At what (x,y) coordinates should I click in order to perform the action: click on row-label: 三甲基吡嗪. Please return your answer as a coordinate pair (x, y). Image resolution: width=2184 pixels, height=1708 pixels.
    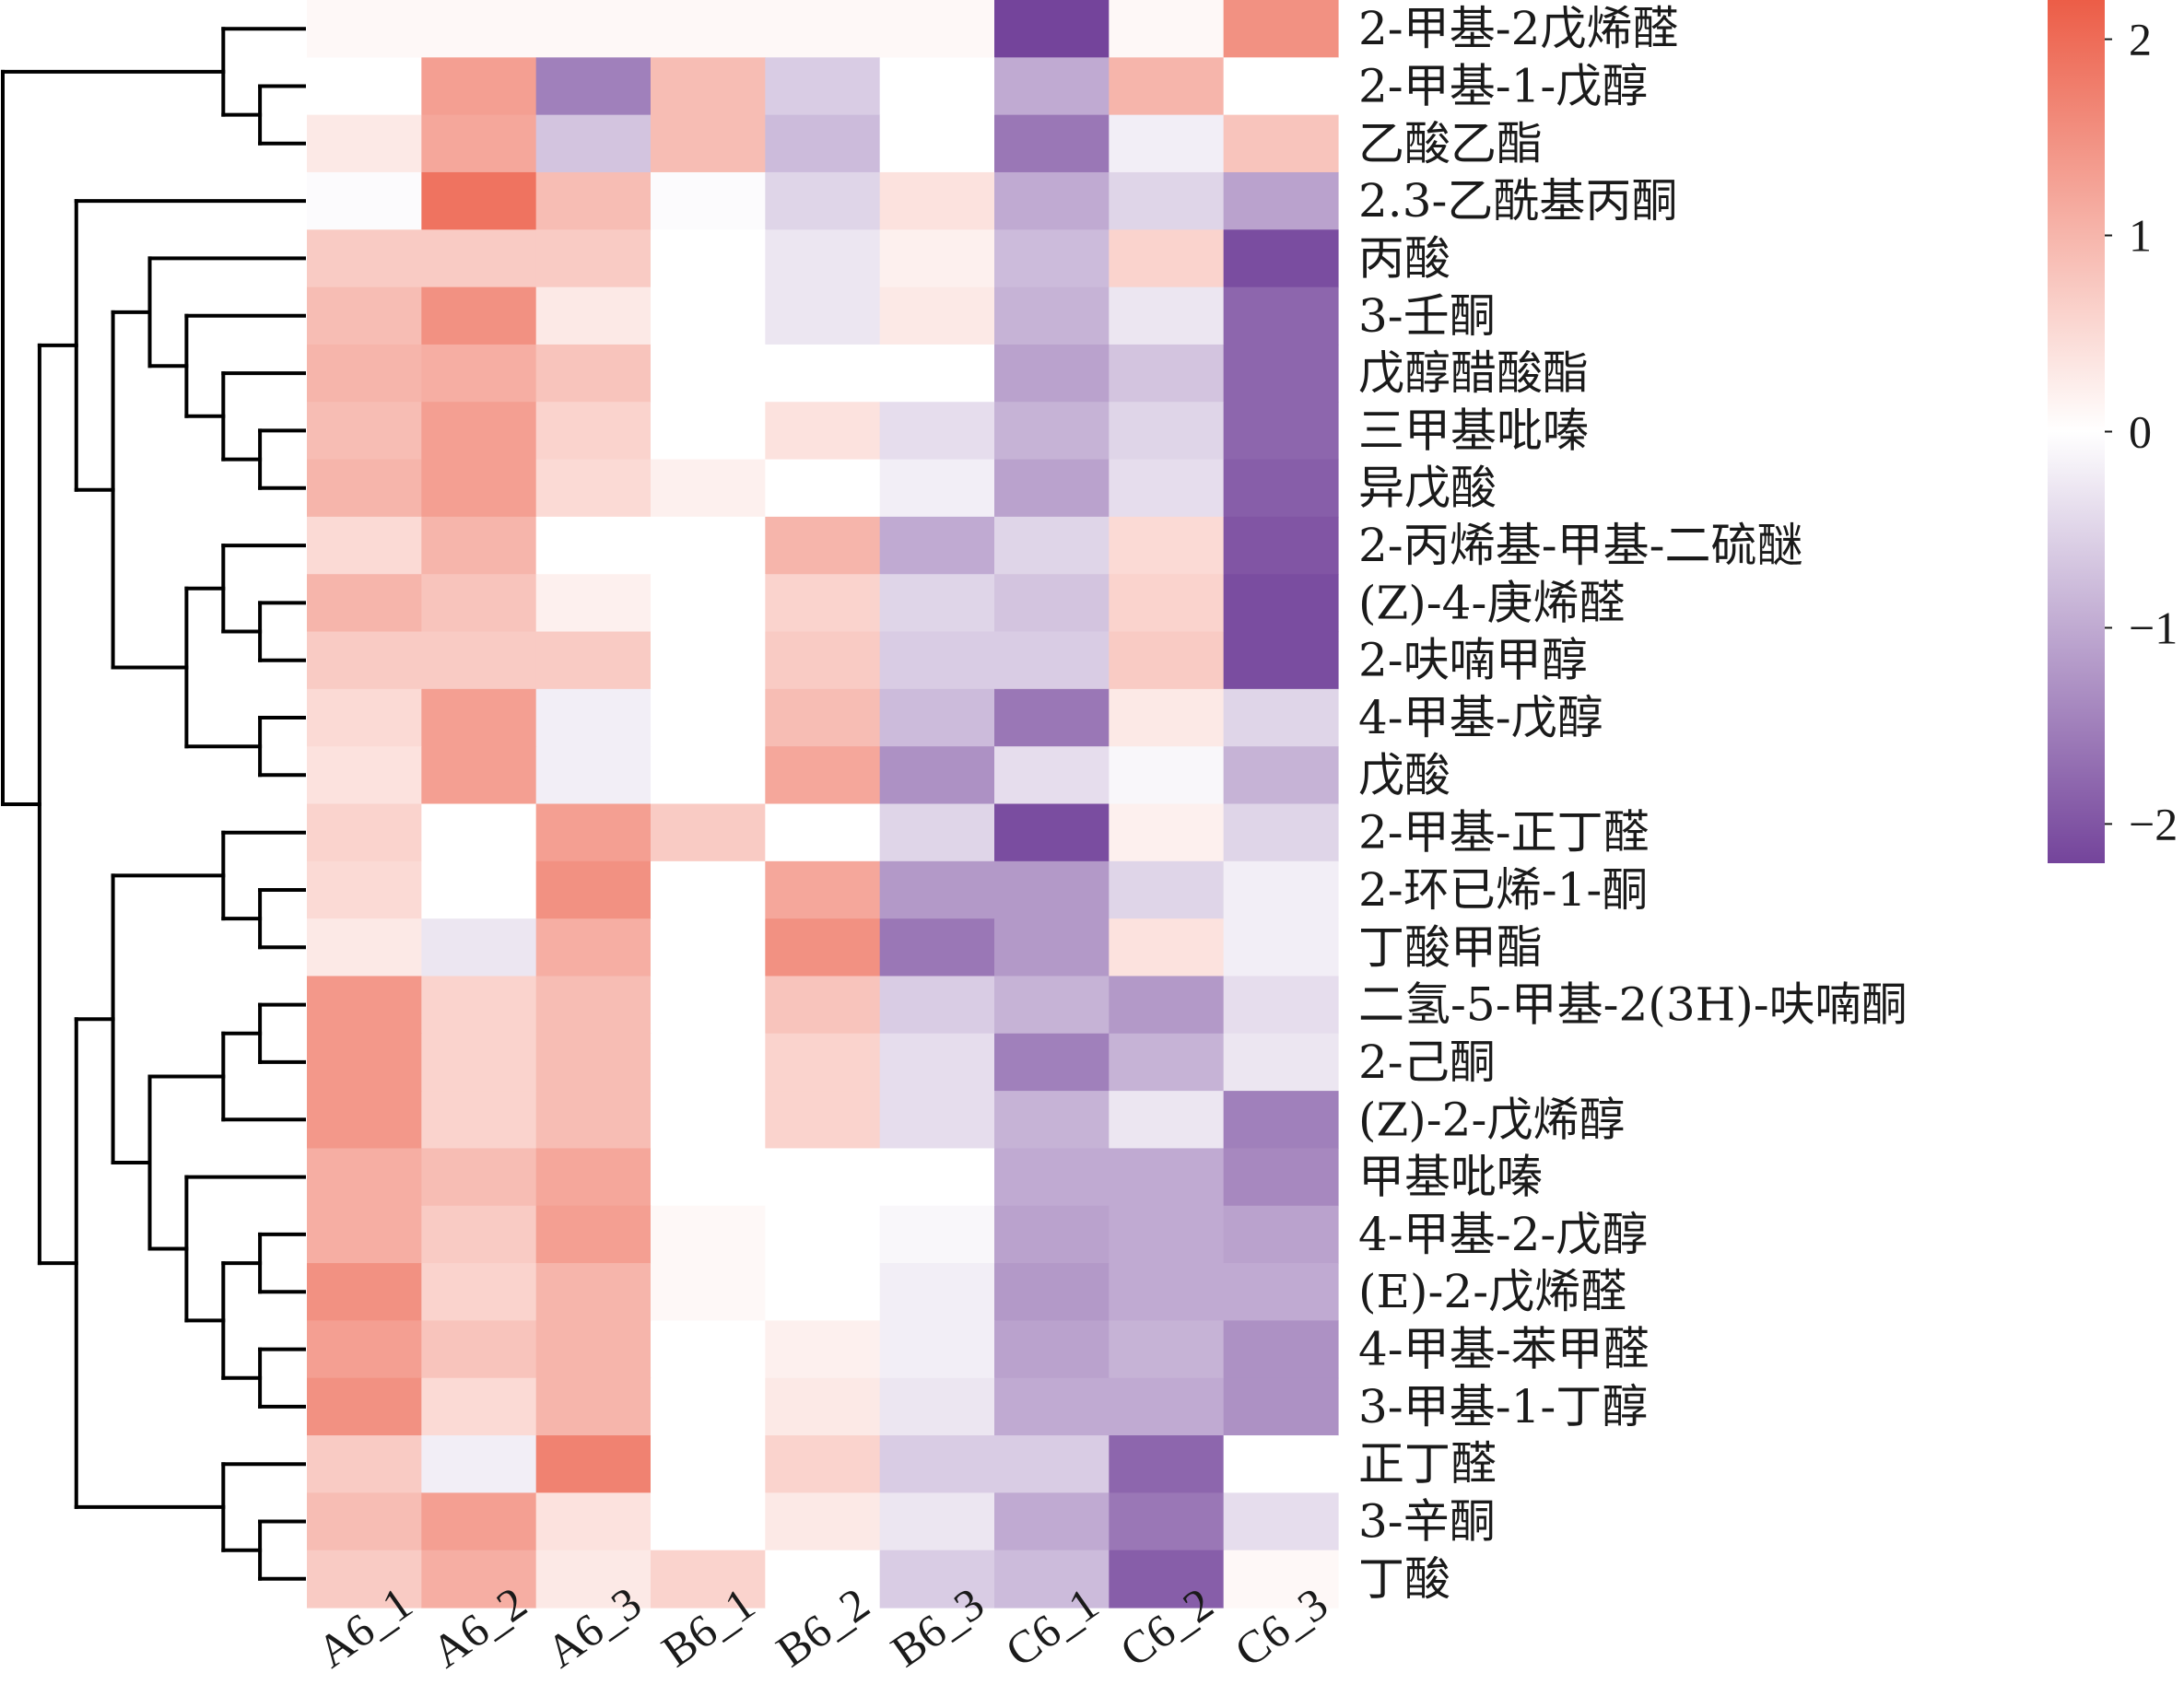
    Looking at the image, I should click on (1473, 430).